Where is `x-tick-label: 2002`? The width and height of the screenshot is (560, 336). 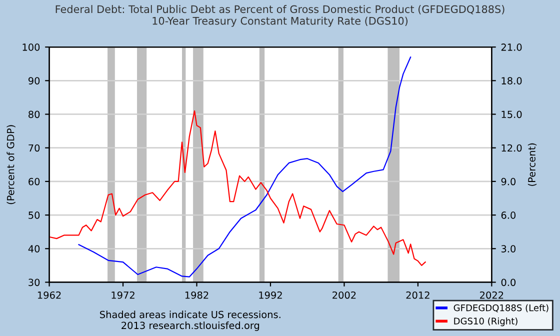
x-tick-label: 2002 is located at coordinates (344, 295).